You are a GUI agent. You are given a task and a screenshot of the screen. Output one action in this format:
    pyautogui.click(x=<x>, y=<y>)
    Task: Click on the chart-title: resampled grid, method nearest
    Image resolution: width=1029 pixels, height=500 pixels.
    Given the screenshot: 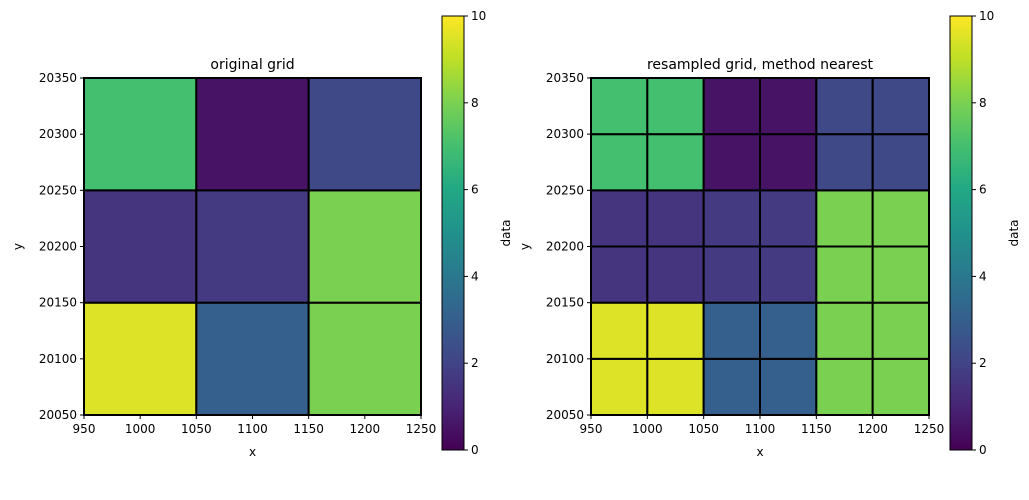 What is the action you would take?
    pyautogui.click(x=760, y=65)
    